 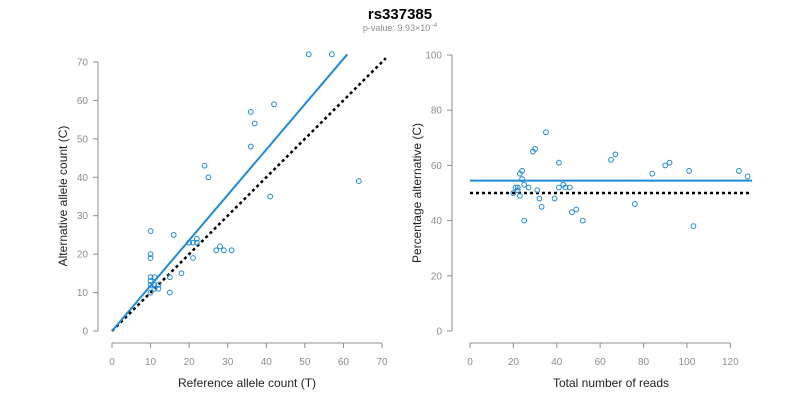 What do you see at coordinates (437, 111) in the screenshot?
I see `y-tick-label: 80` at bounding box center [437, 111].